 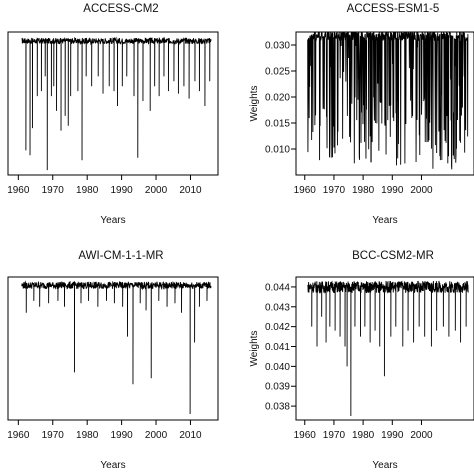 What do you see at coordinates (393, 9) in the screenshot?
I see `chart-title: ACCESS-ESM1-5` at bounding box center [393, 9].